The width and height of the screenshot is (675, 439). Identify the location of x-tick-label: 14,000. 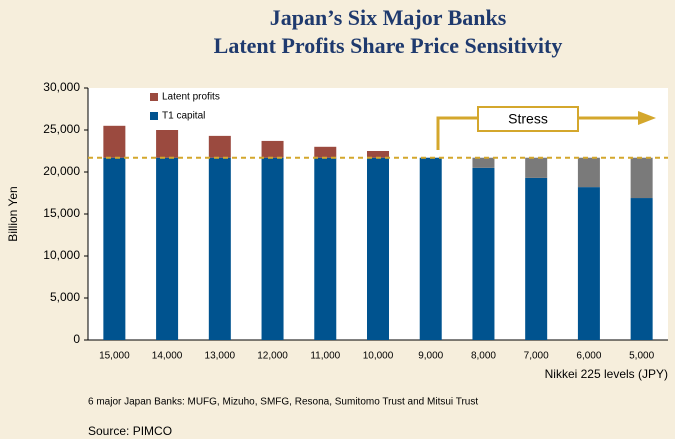
(167, 356).